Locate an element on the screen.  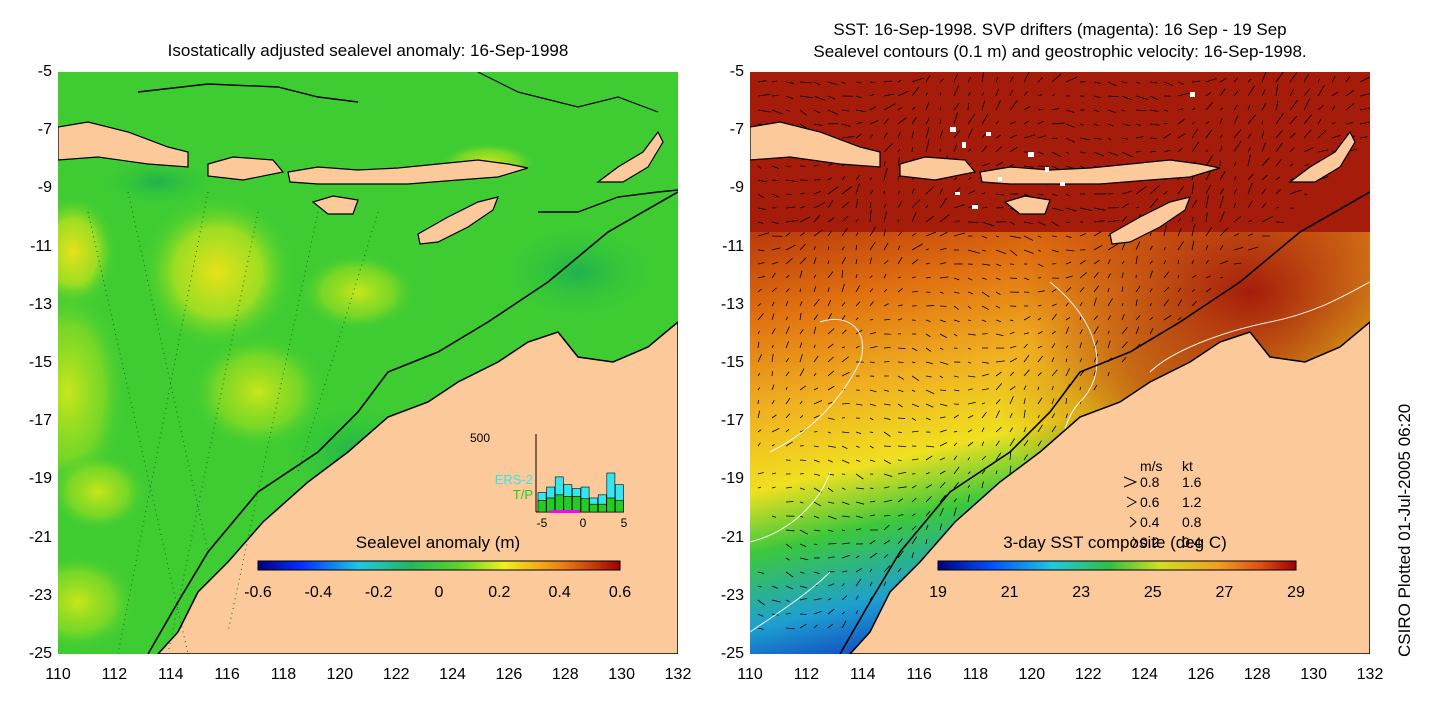
lon-tick-label: 114 is located at coordinates (170, 674).